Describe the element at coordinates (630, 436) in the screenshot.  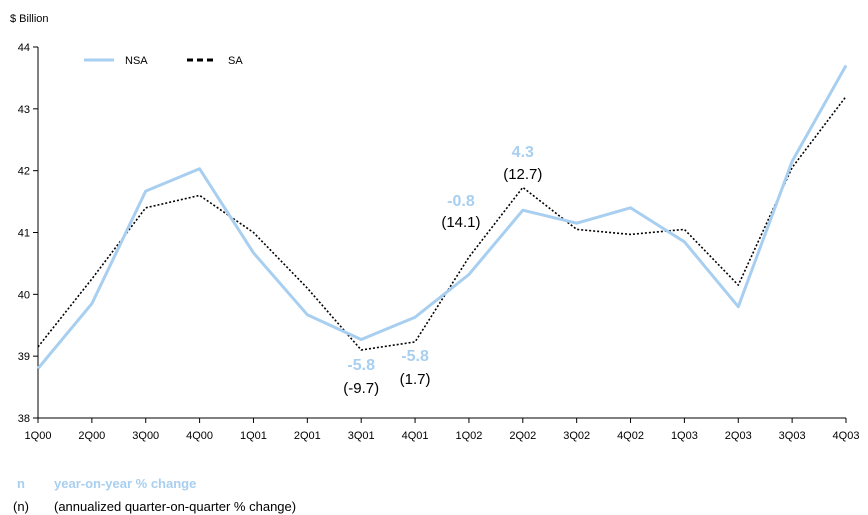
I see `x-tick-label: 4Q02` at that location.